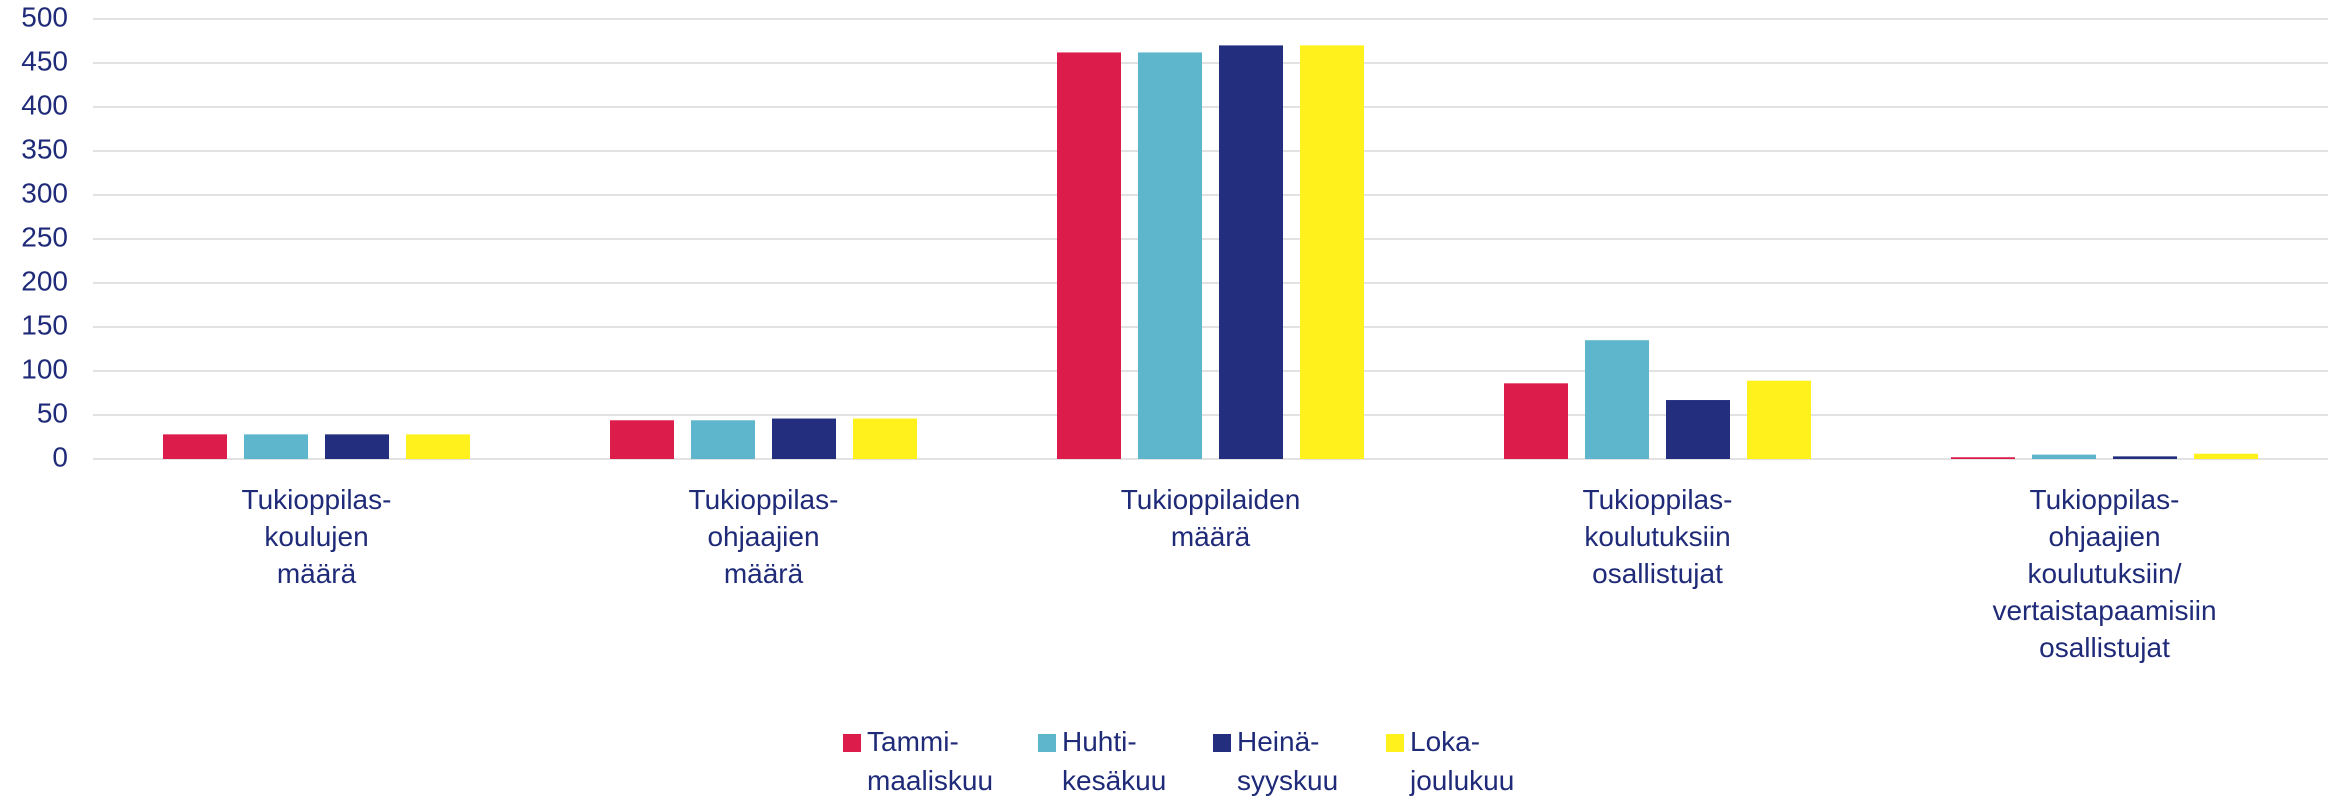 The image size is (2343, 801). What do you see at coordinates (44, 236) in the screenshot?
I see `y-tick-label: 250` at bounding box center [44, 236].